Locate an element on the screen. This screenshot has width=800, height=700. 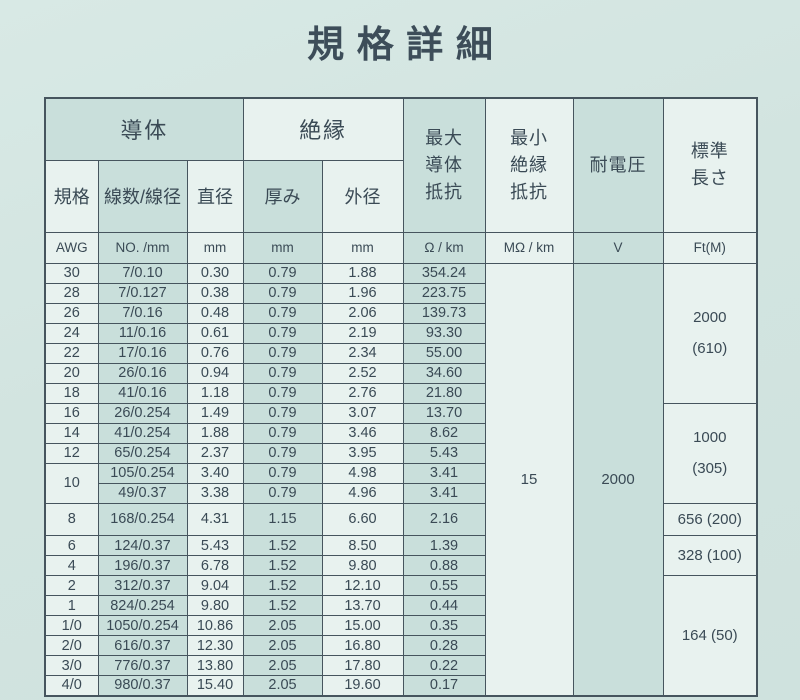
strands-cell: 616/0.37 is located at coordinates (142, 645).